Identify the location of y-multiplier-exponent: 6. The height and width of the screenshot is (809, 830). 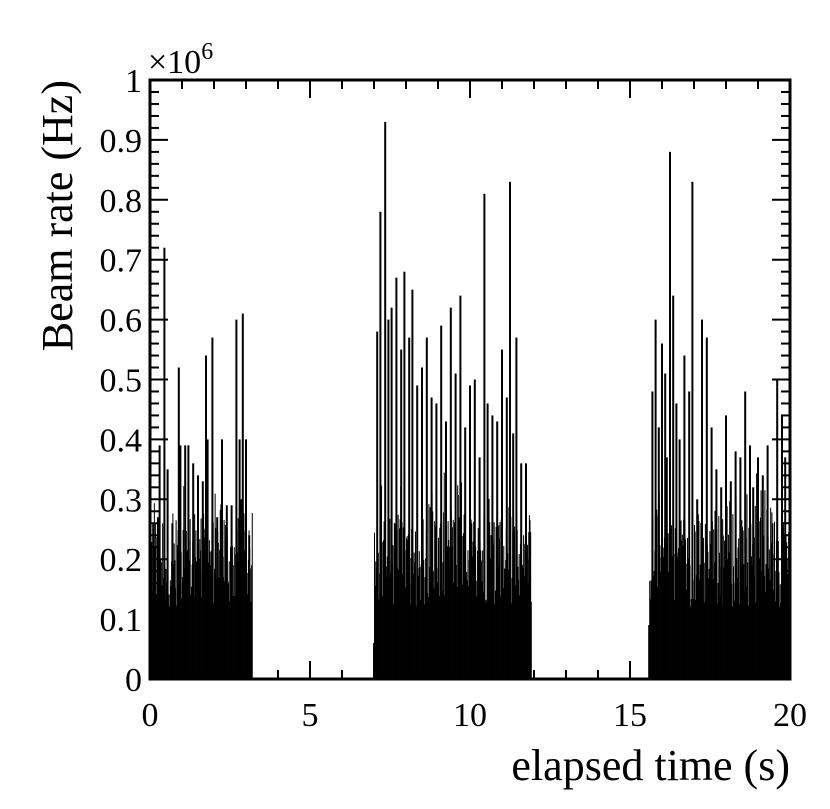
(207, 52).